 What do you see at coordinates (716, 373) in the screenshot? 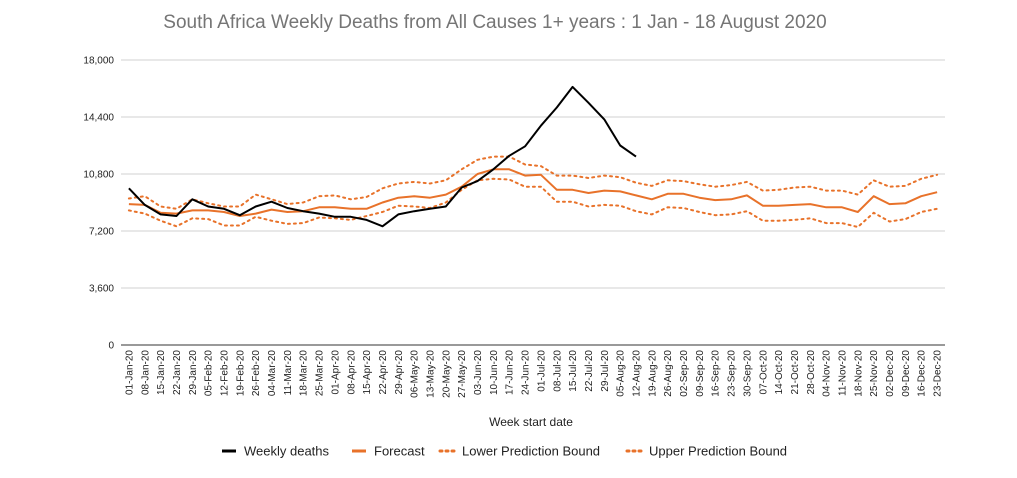
I see `x-tick-label: 16-Sep-20` at bounding box center [716, 373].